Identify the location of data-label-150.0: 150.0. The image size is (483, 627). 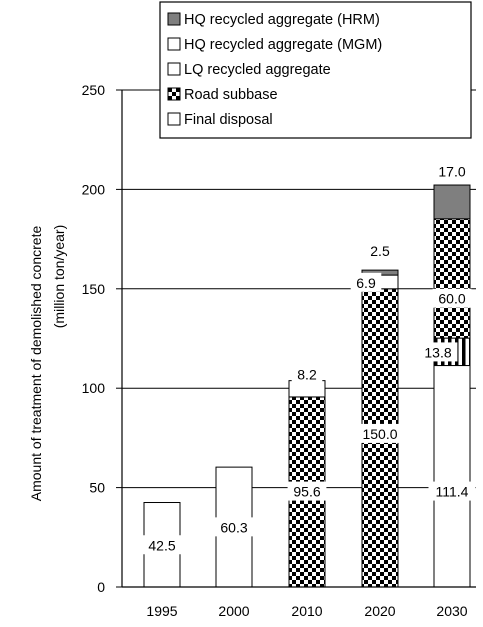
(379, 434).